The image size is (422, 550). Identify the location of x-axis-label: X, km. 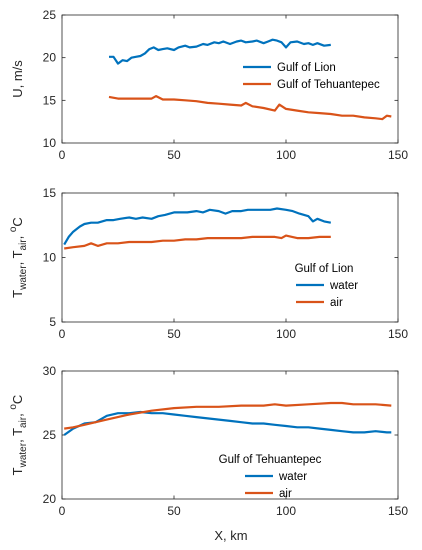
(230, 535).